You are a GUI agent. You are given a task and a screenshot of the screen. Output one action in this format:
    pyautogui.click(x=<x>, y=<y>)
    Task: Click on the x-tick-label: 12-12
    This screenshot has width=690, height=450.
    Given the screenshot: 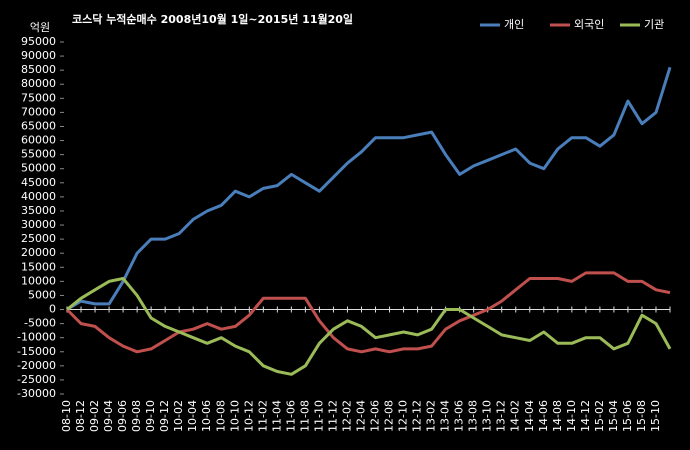 What is the action you would take?
    pyautogui.click(x=417, y=416)
    